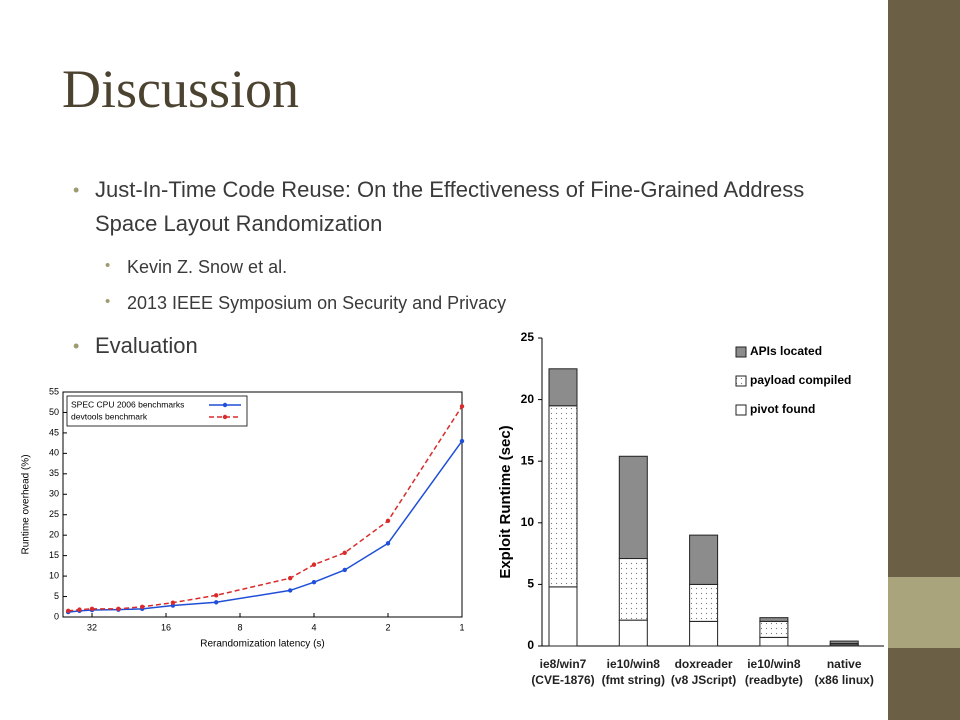 The width and height of the screenshot is (960, 720). Describe the element at coordinates (262, 644) in the screenshot. I see `x-axis-title: Rerandomization latency (s)` at that location.